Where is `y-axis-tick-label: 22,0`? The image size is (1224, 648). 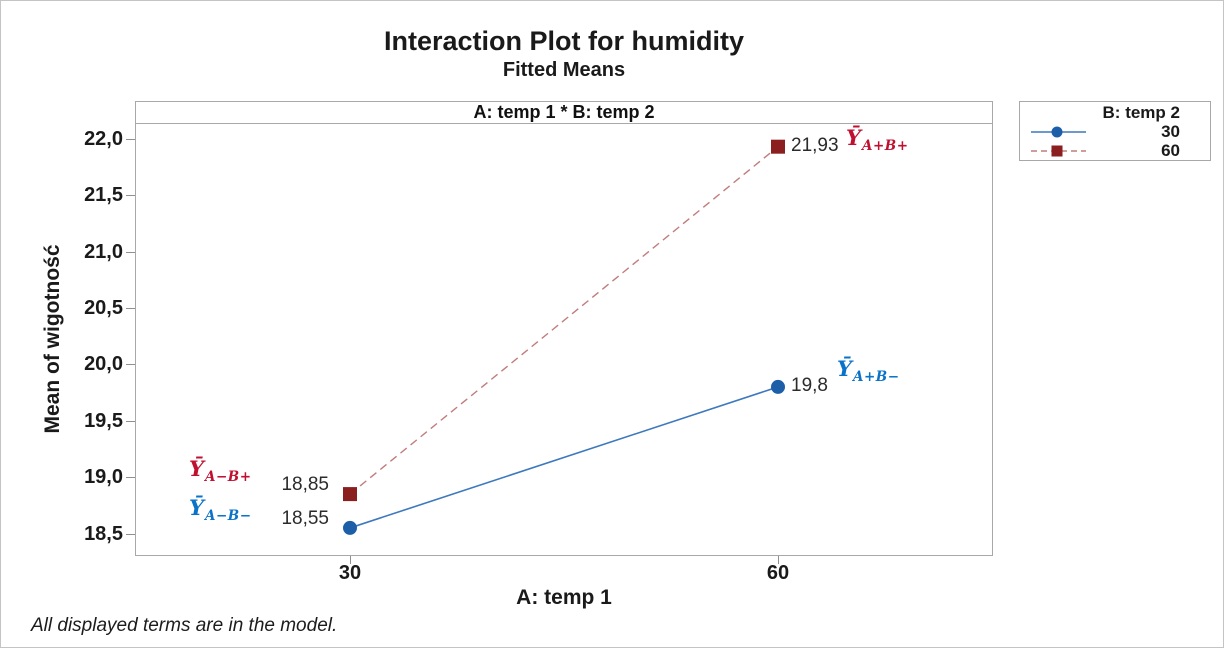
y-axis-tick-label: 22,0 is located at coordinates (103, 138).